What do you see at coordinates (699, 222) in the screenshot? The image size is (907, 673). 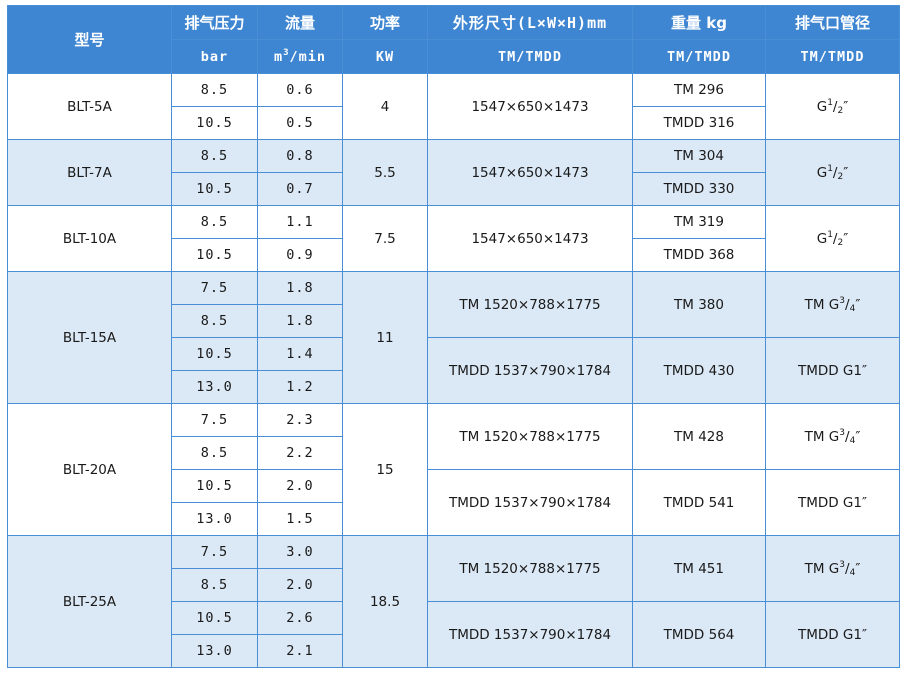 I see `weight-tm-cell: TM 319` at bounding box center [699, 222].